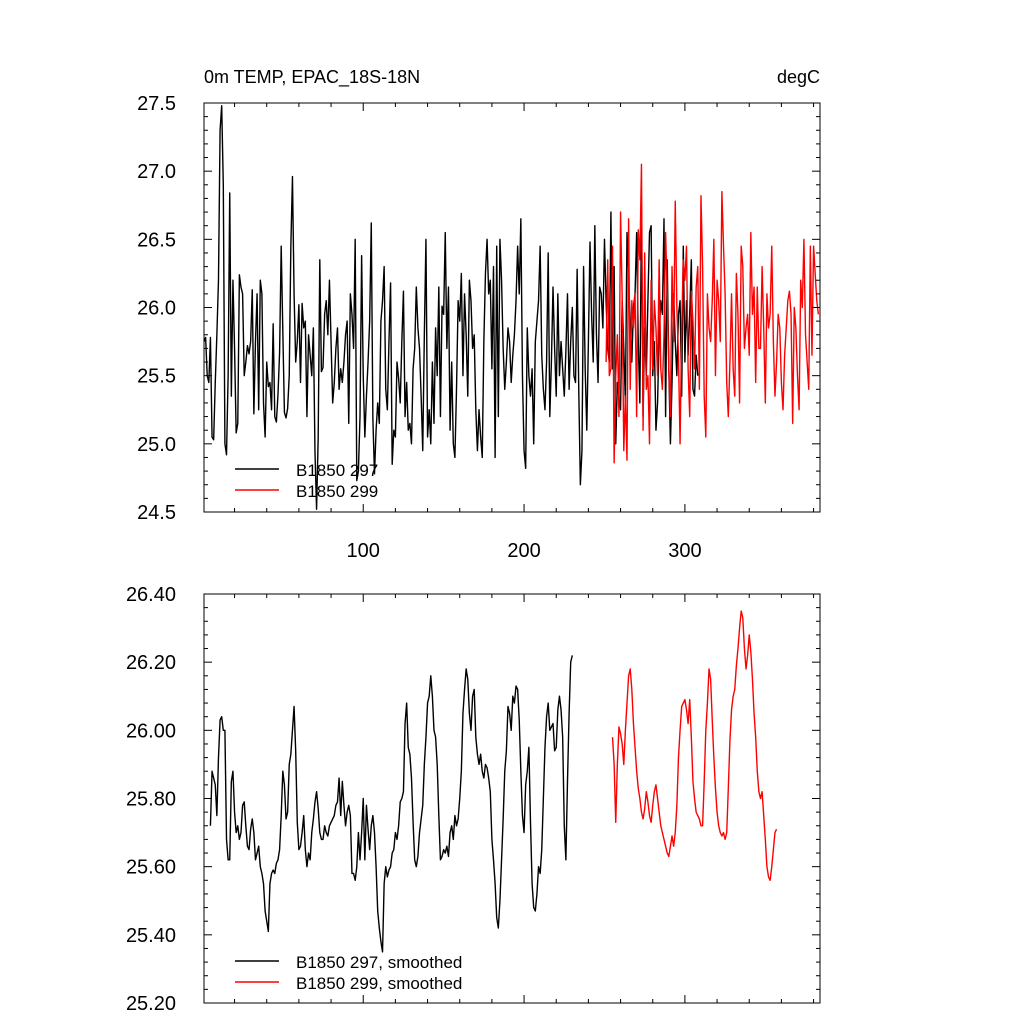 This screenshot has width=1024, height=1024. Describe the element at coordinates (391, 804) in the screenshot. I see `series-line-b1850-297-smoothed` at that location.